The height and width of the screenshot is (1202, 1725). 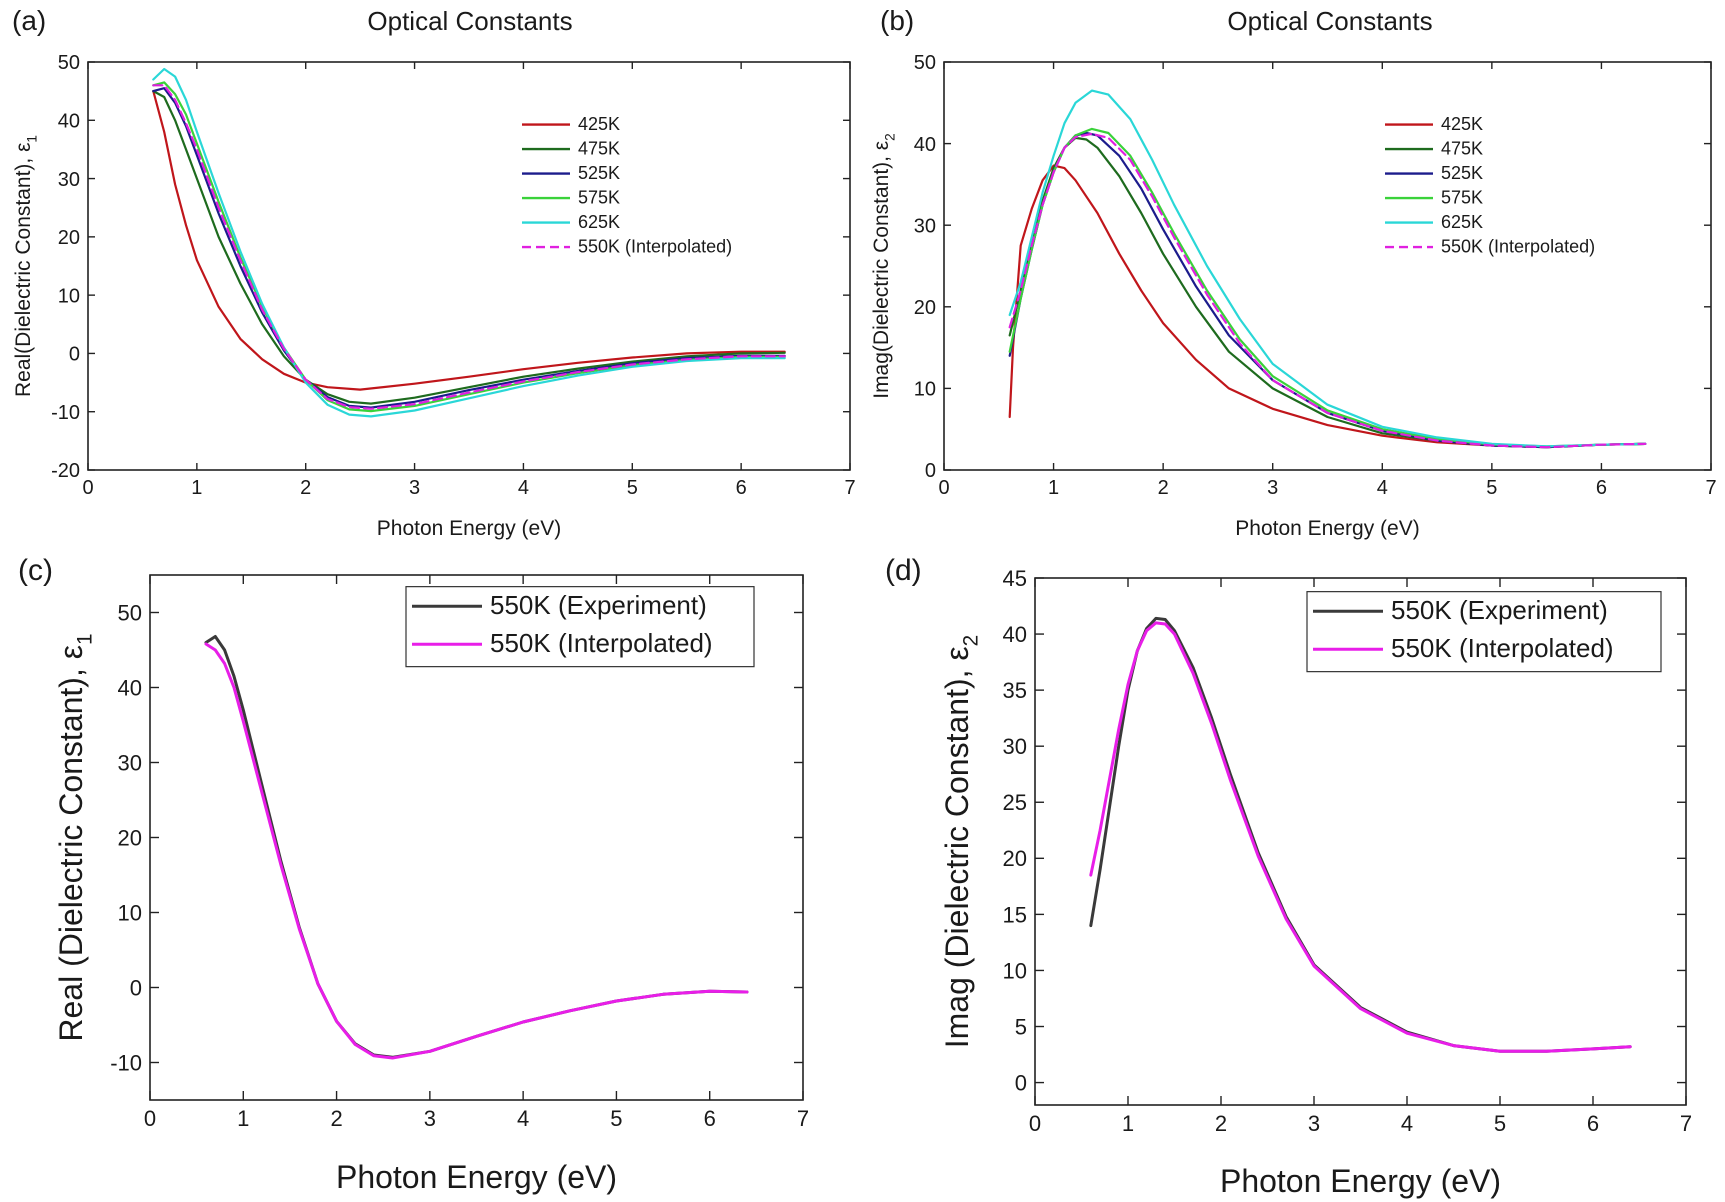 What do you see at coordinates (85, 639) in the screenshot?
I see `y-axis-label-subscript: 1` at bounding box center [85, 639].